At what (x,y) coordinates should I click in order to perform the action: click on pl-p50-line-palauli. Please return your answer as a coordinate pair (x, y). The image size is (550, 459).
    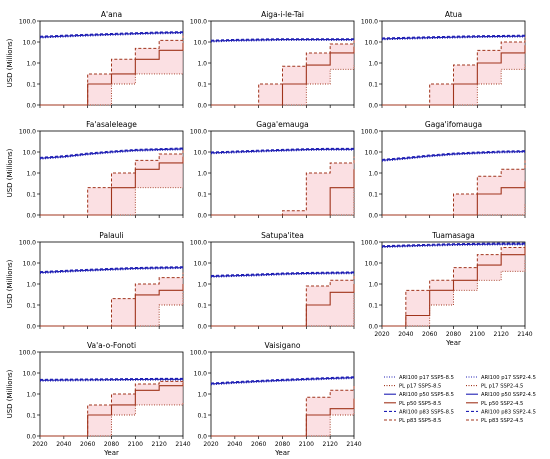
    Looking at the image, I should click on (112, 305).